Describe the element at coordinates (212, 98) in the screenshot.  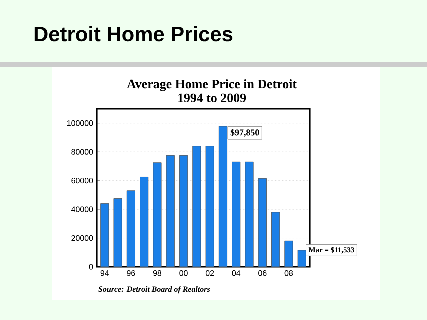
I see `chart-subtitle: 1994 to 2009` at that location.